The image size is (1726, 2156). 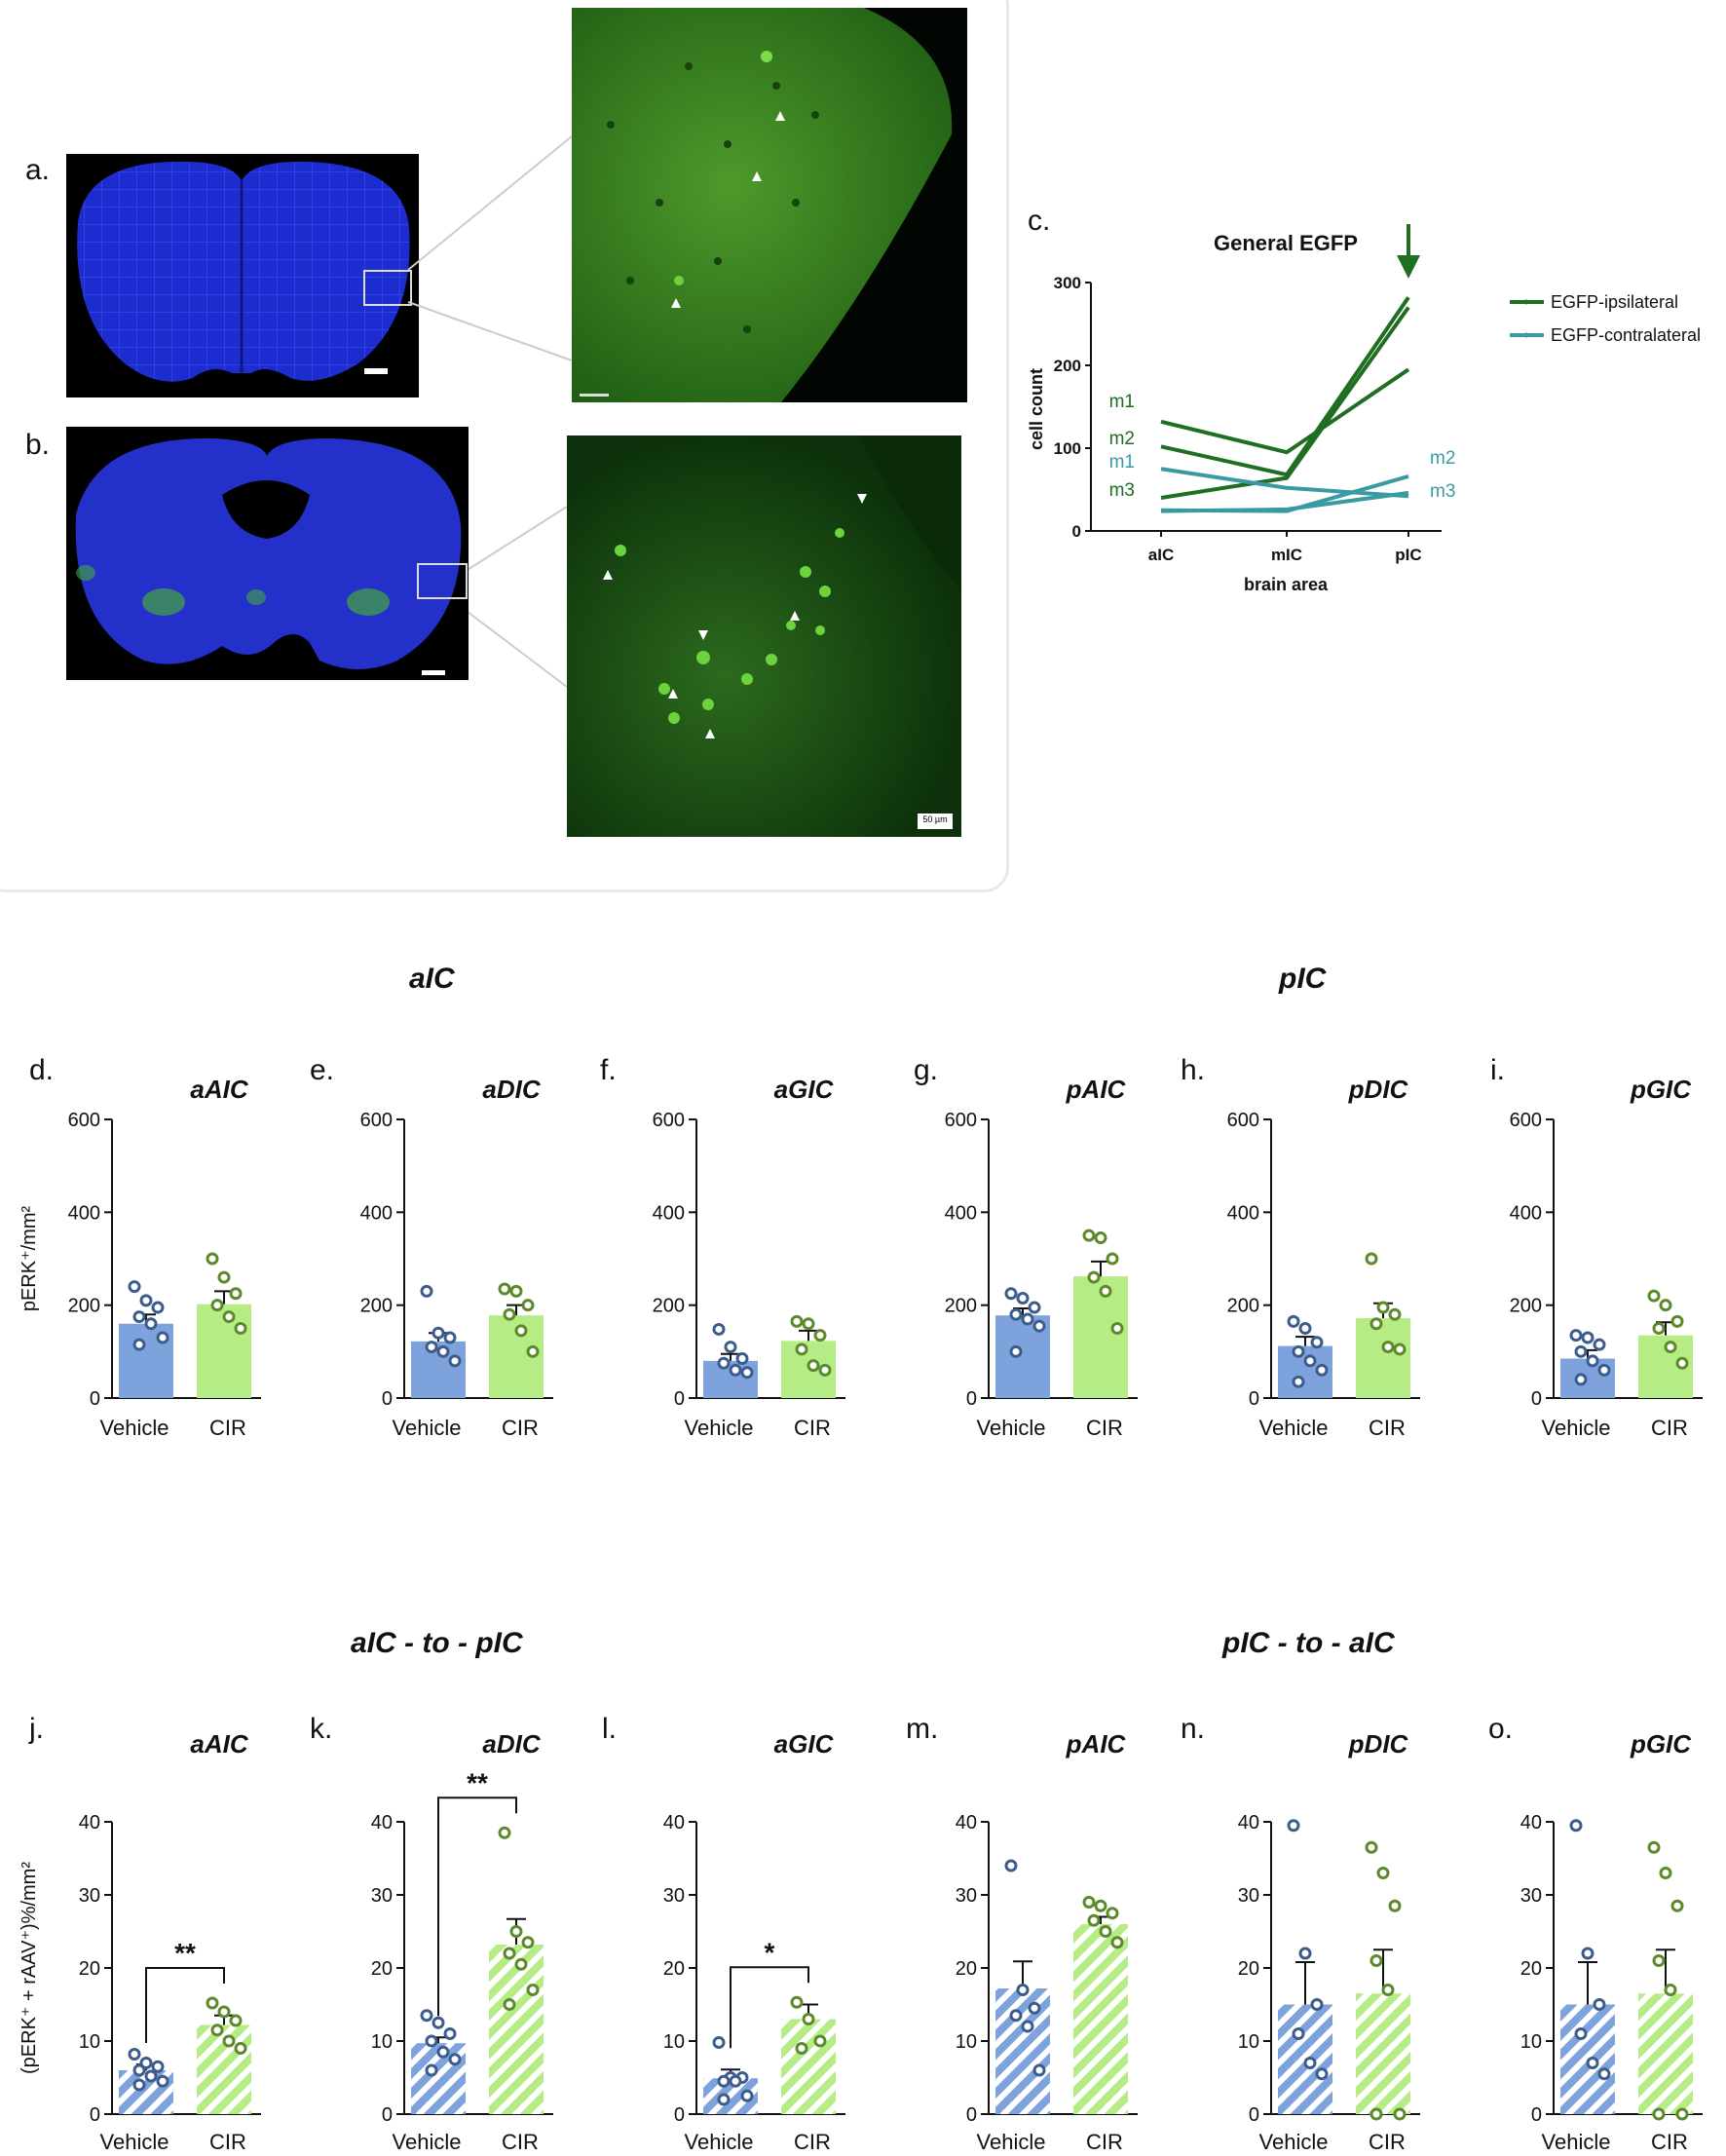 What do you see at coordinates (1614, 302) in the screenshot?
I see `legend-label-ipsi: EGFP-ipsilateral` at bounding box center [1614, 302].